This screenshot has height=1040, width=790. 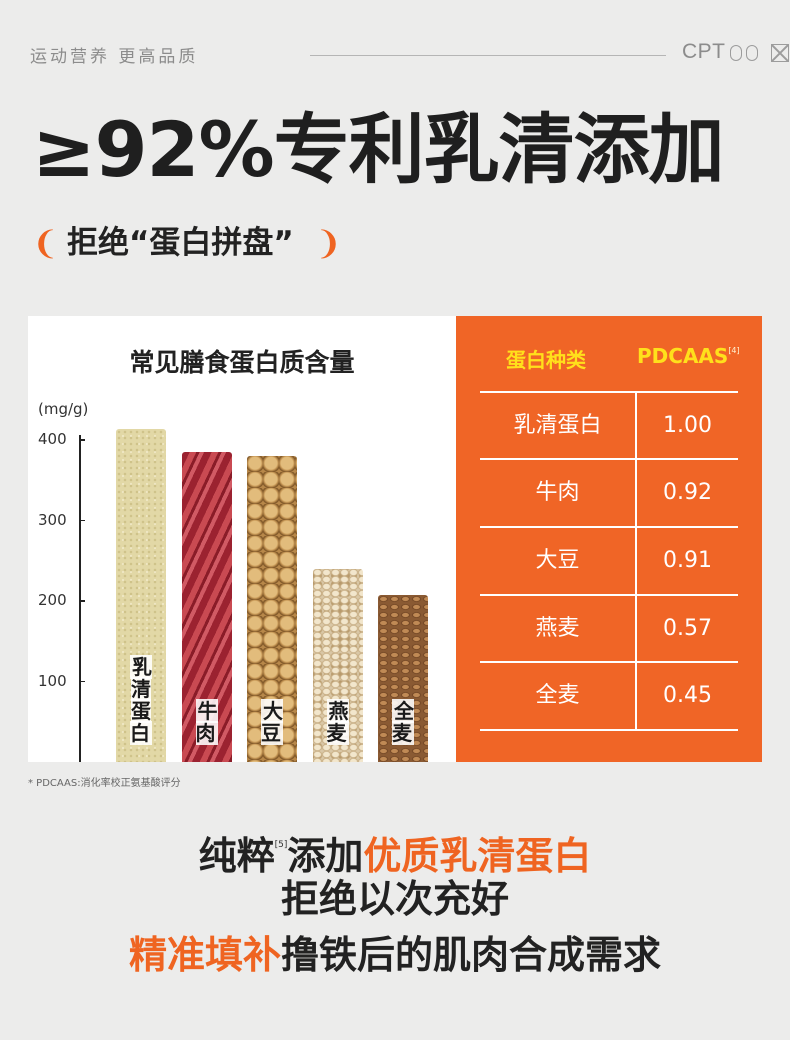 What do you see at coordinates (687, 695) in the screenshot?
I see `table-cell-score: 0.45` at bounding box center [687, 695].